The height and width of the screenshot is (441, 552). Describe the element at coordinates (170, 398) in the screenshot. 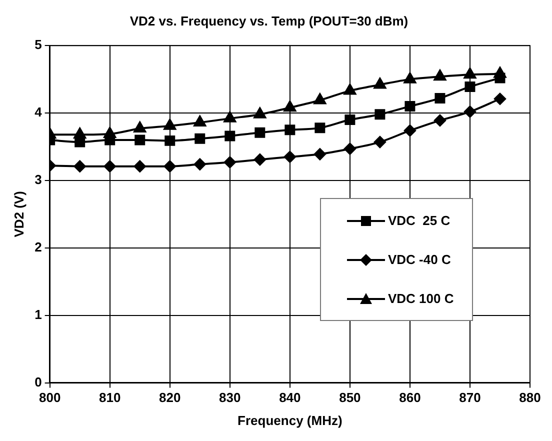

I see `x-tick-label: 820` at that location.